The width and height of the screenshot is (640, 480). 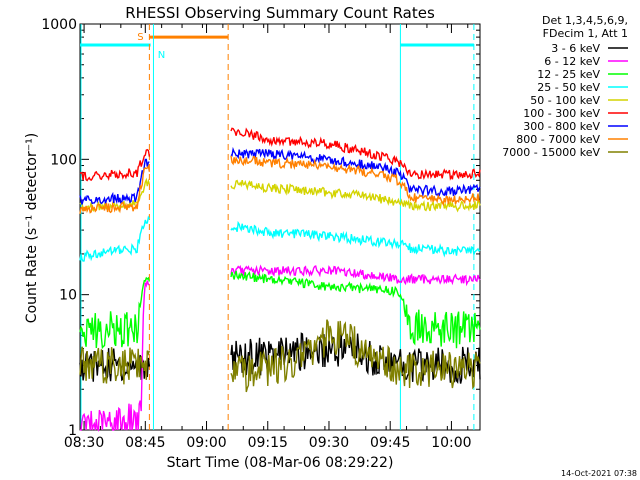 I want to click on timestamp-label: 14-Oct-2021 07:38, so click(x=599, y=473).